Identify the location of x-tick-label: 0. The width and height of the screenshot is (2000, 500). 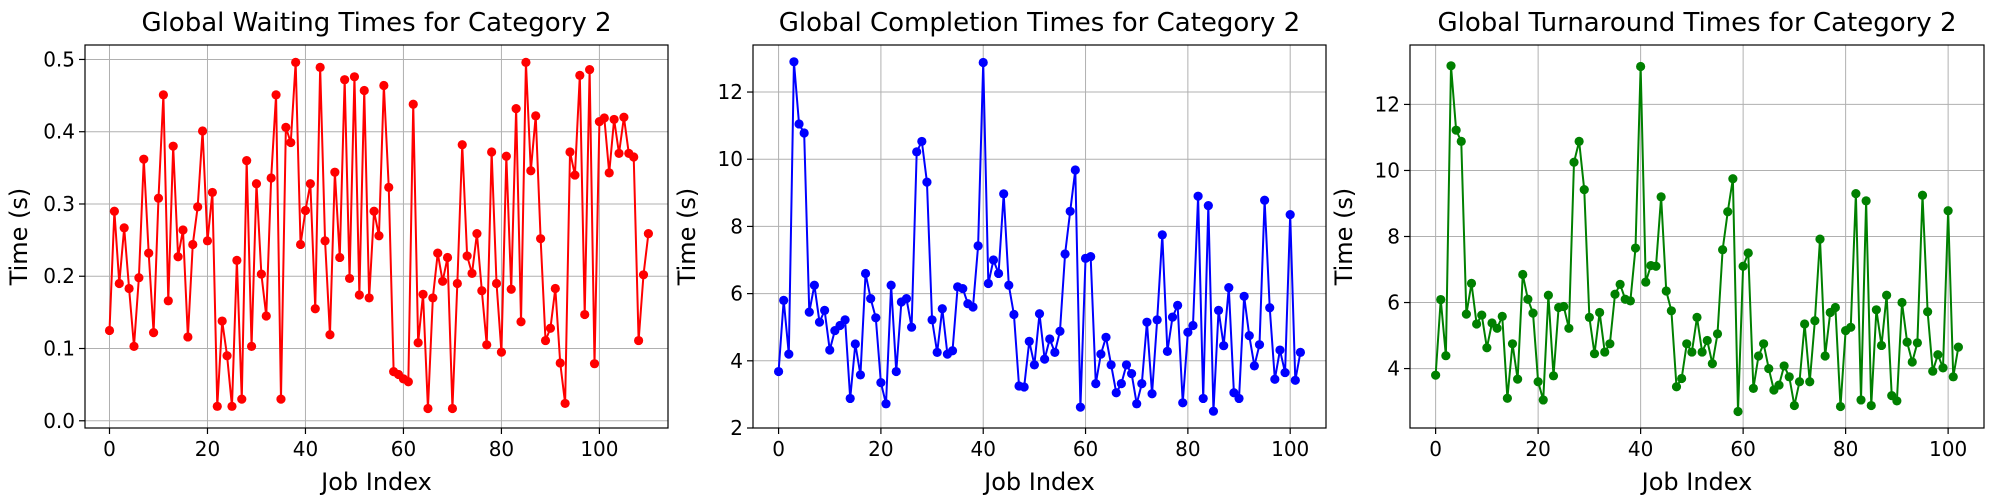
(778, 449).